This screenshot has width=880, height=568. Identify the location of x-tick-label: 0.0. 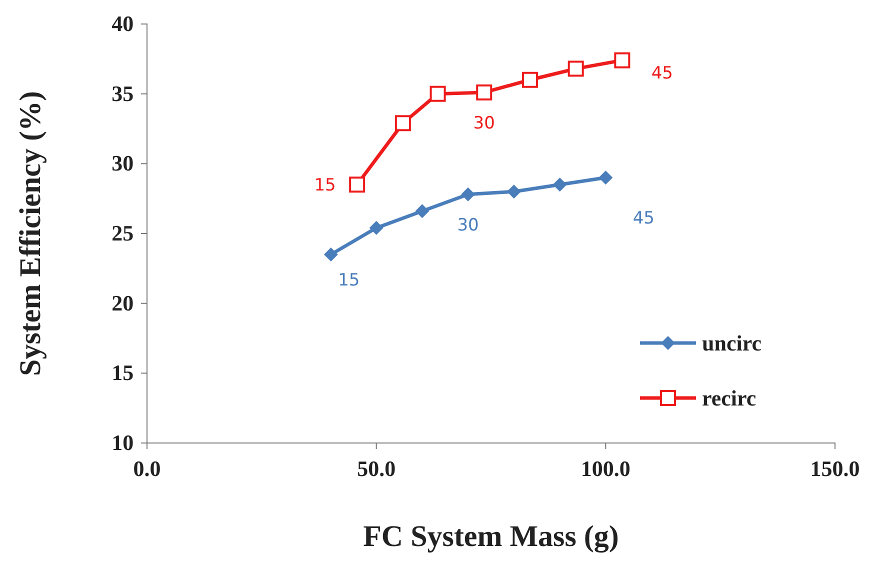
(147, 469).